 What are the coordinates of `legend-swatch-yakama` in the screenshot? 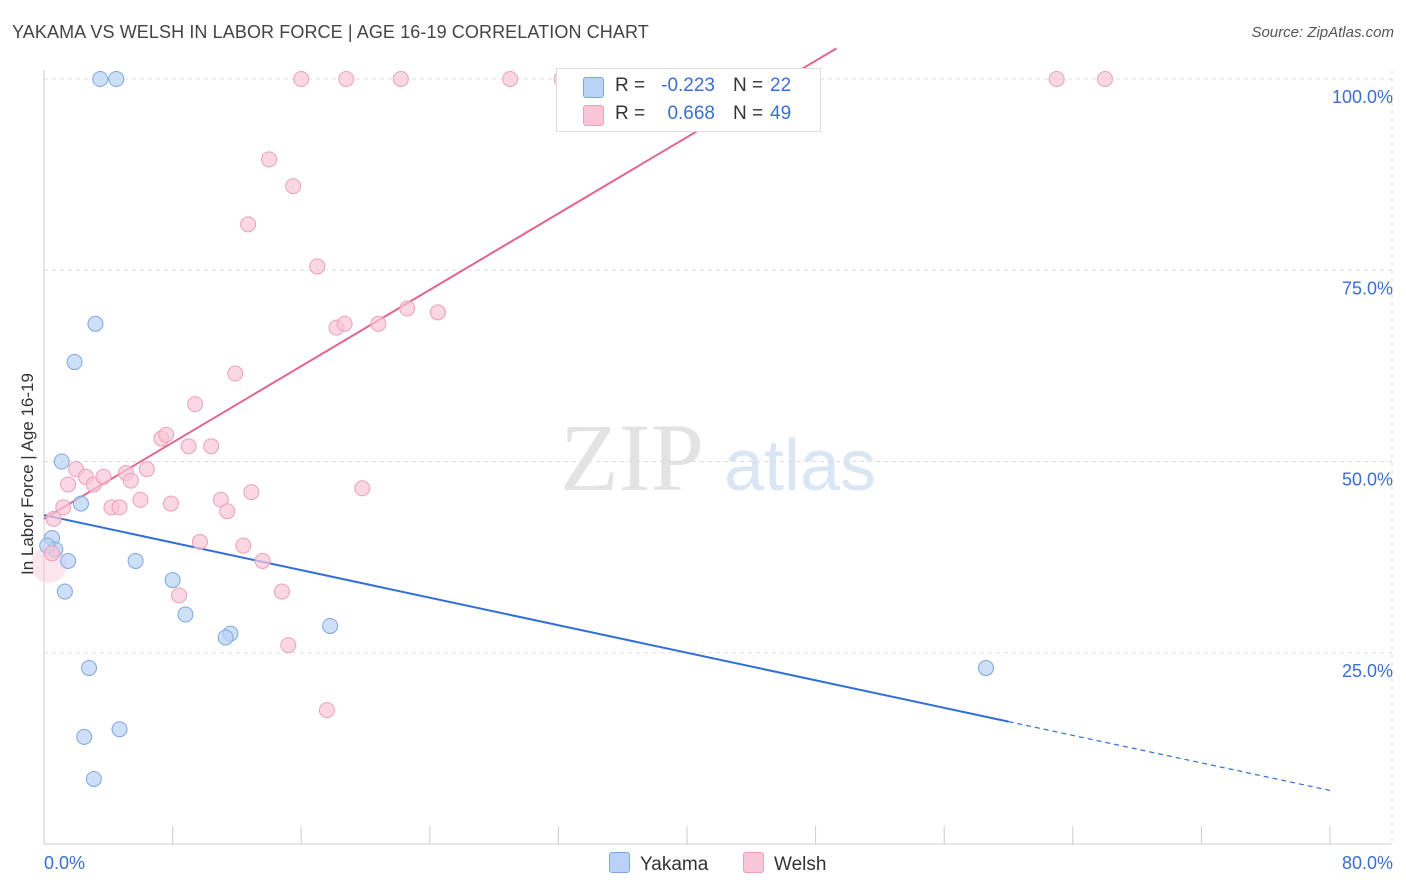 It's located at (593, 87).